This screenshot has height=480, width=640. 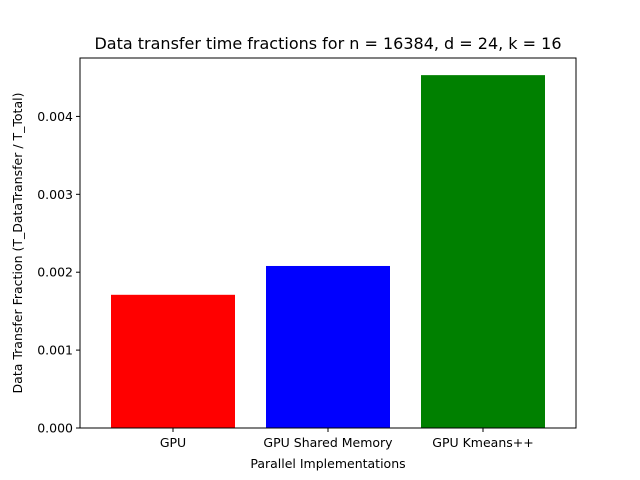 What do you see at coordinates (173, 442) in the screenshot?
I see `x-tick-label-0: GPU` at bounding box center [173, 442].